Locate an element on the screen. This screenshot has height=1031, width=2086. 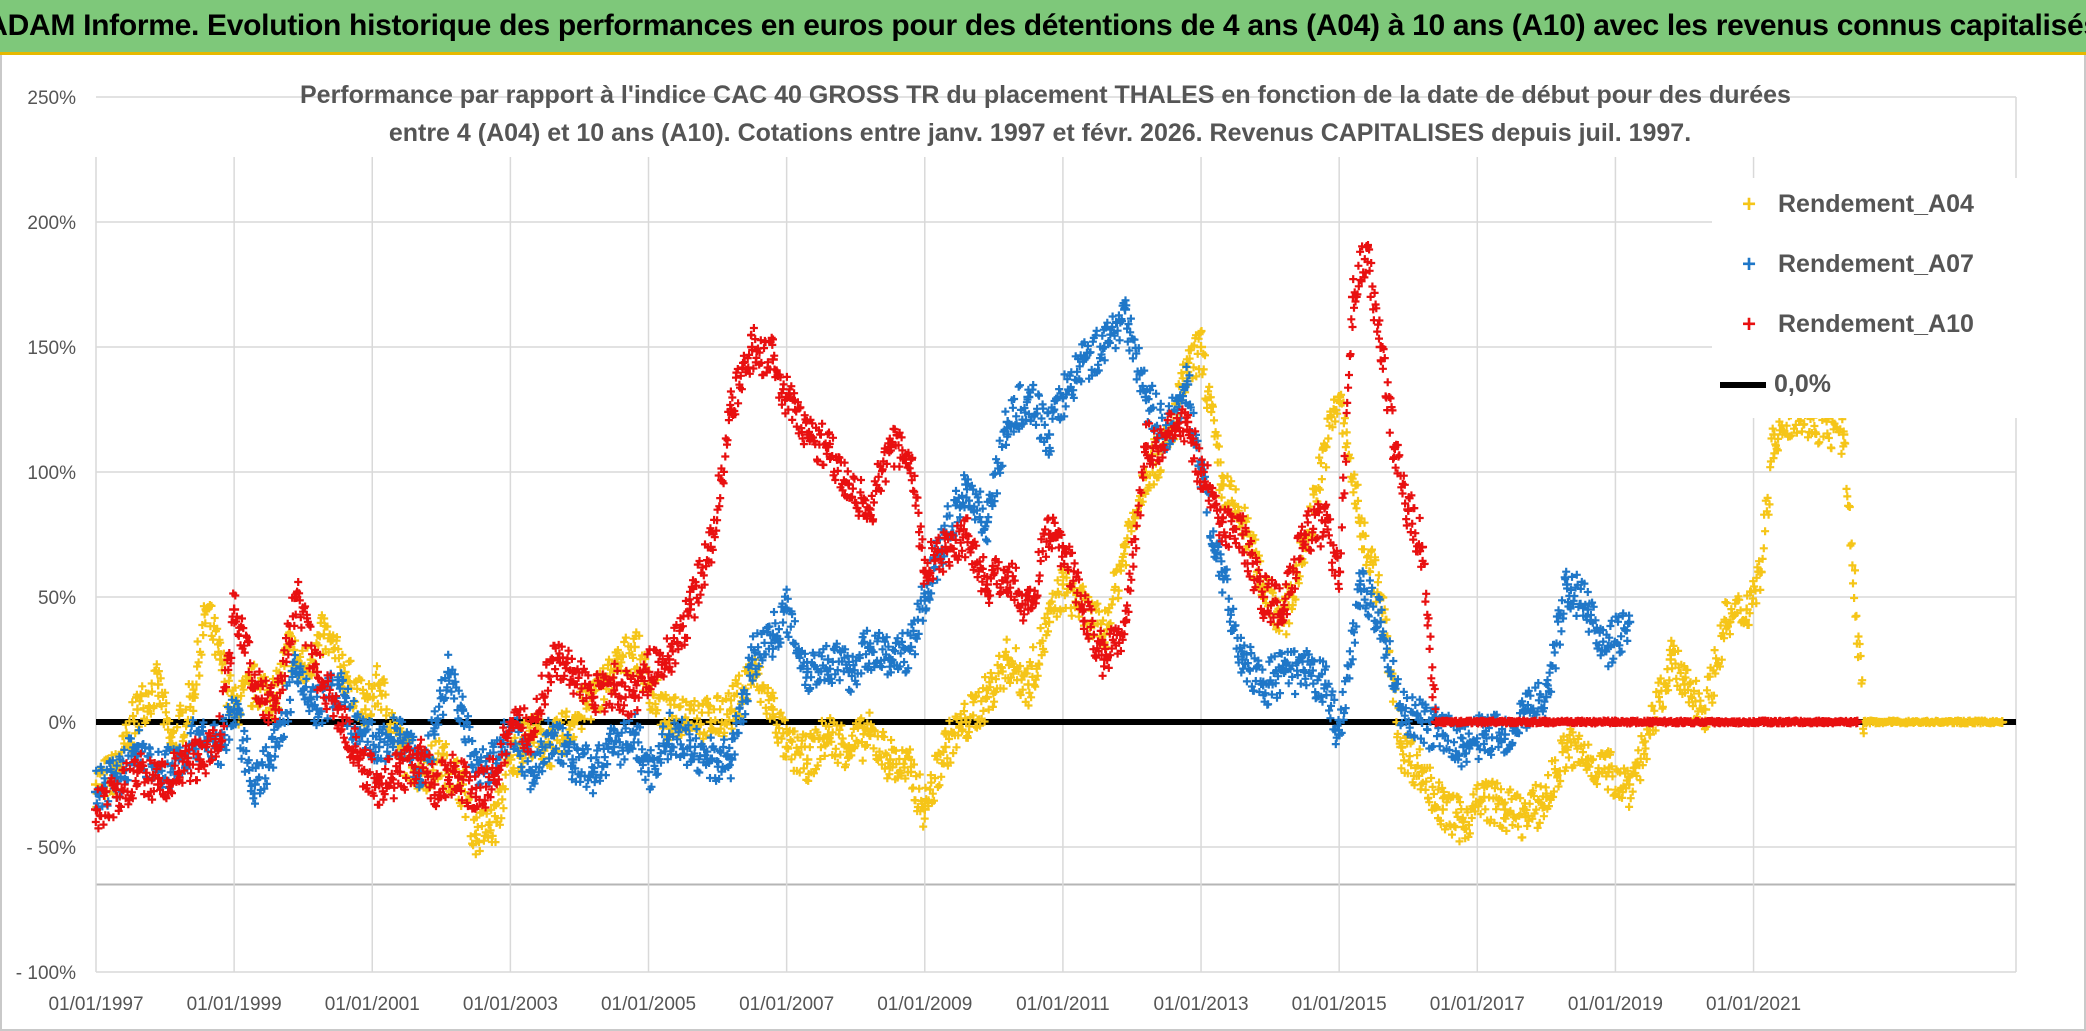
legend-marker-a07: + is located at coordinates (1748, 264).